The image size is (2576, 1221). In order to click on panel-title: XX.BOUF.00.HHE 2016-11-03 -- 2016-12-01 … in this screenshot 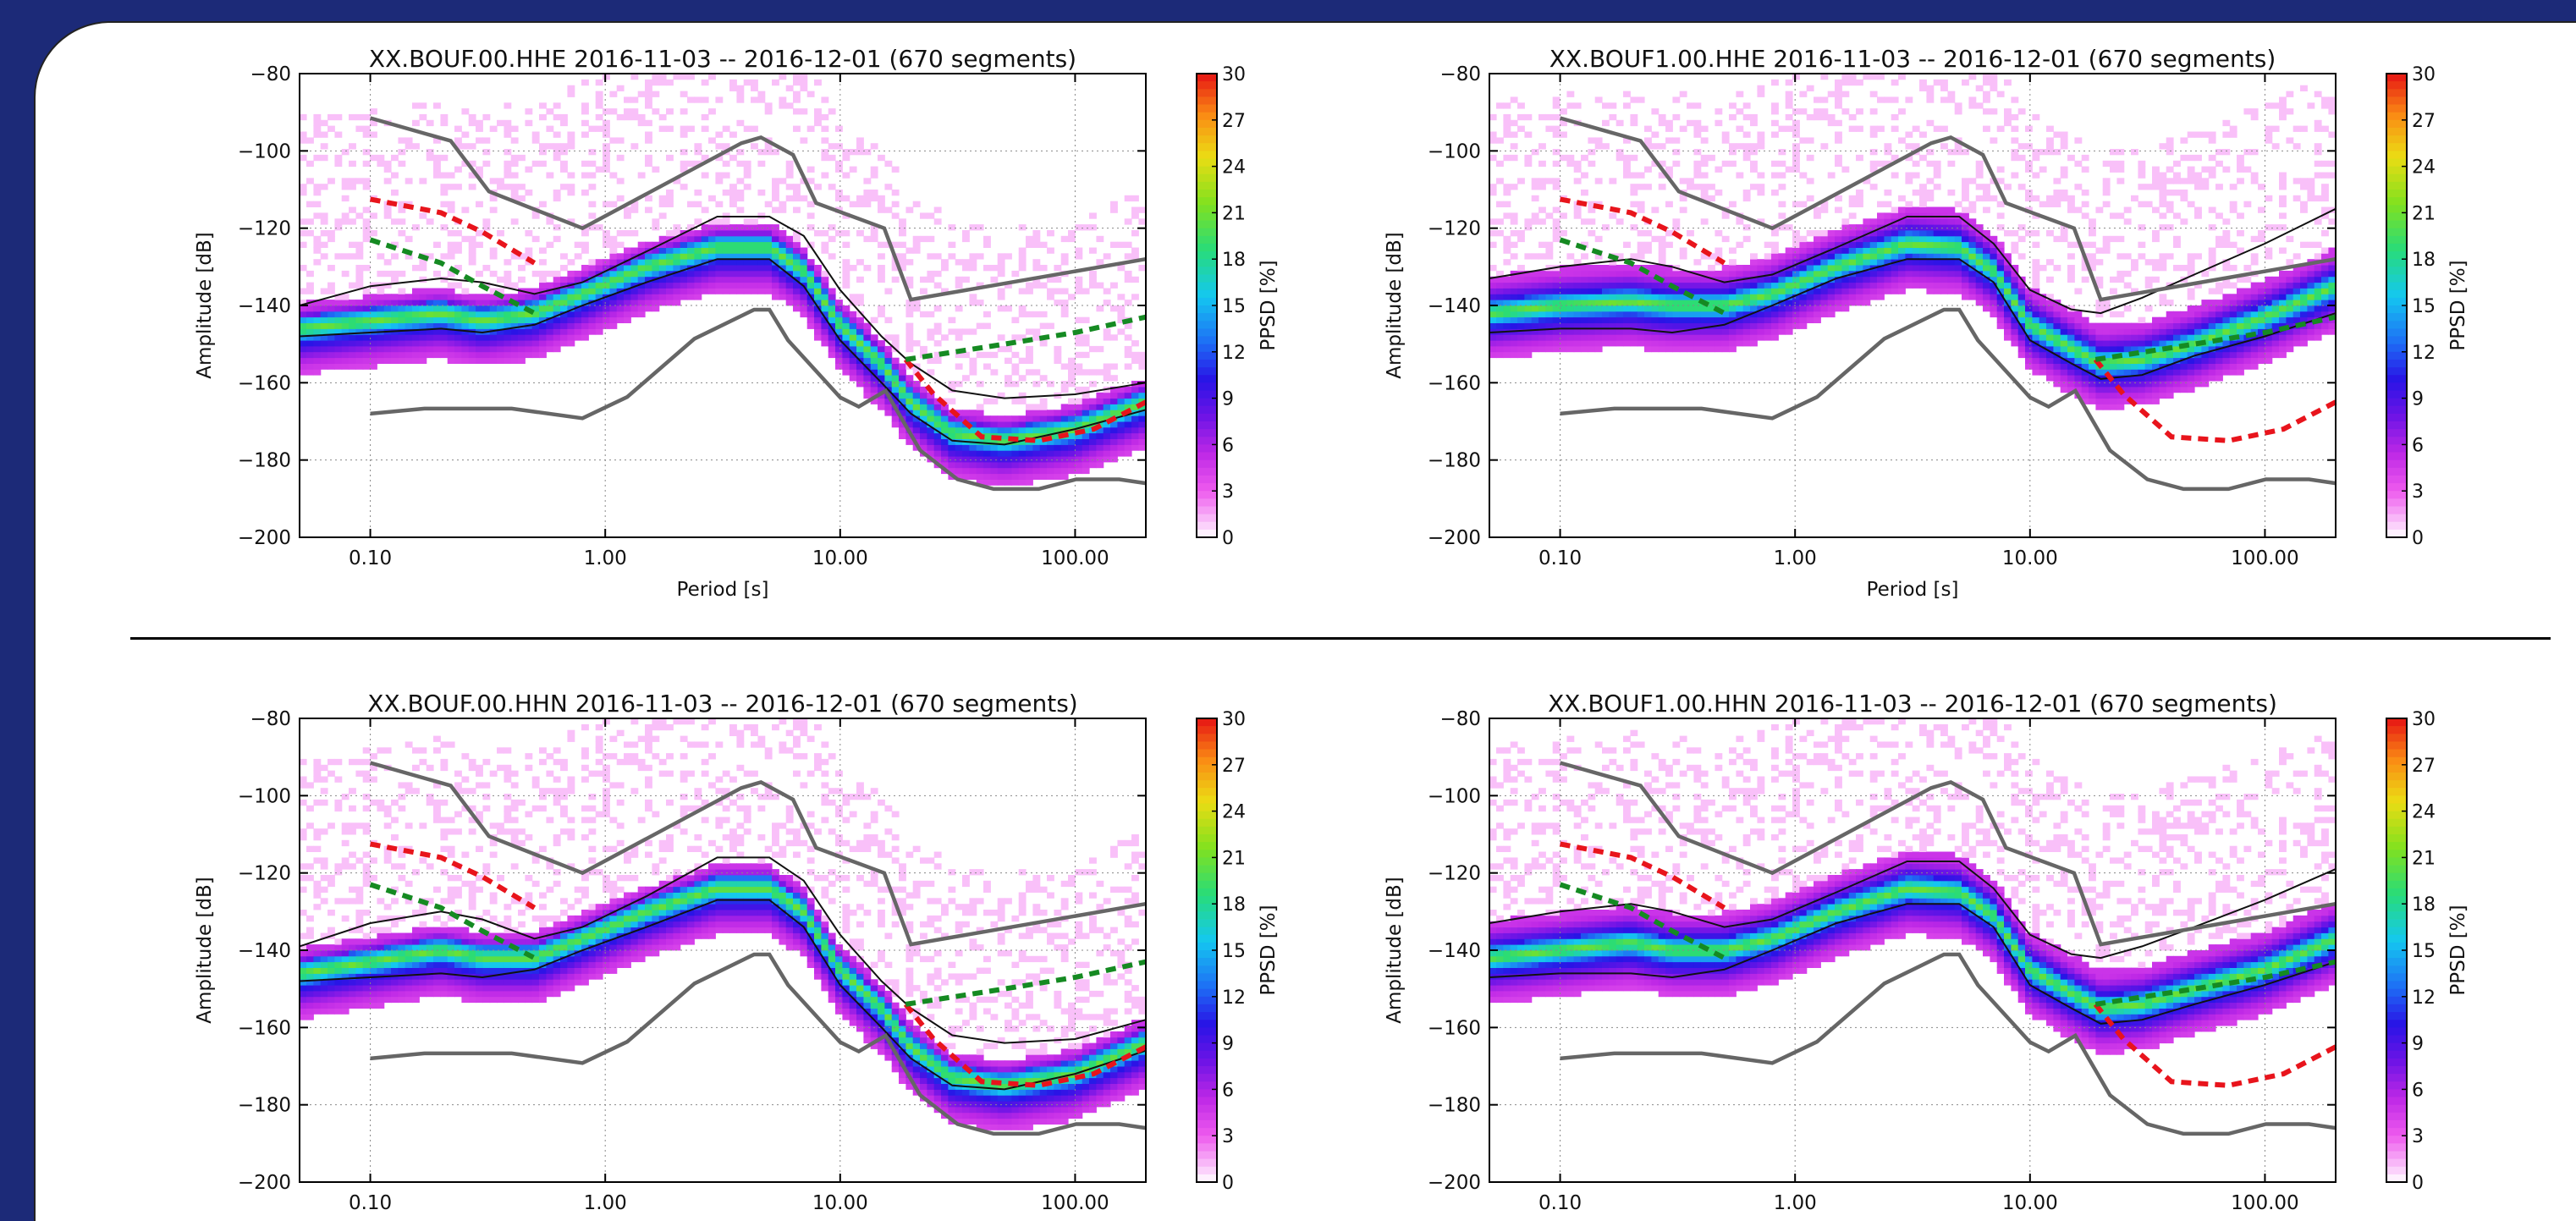, I will do `click(722, 59)`.